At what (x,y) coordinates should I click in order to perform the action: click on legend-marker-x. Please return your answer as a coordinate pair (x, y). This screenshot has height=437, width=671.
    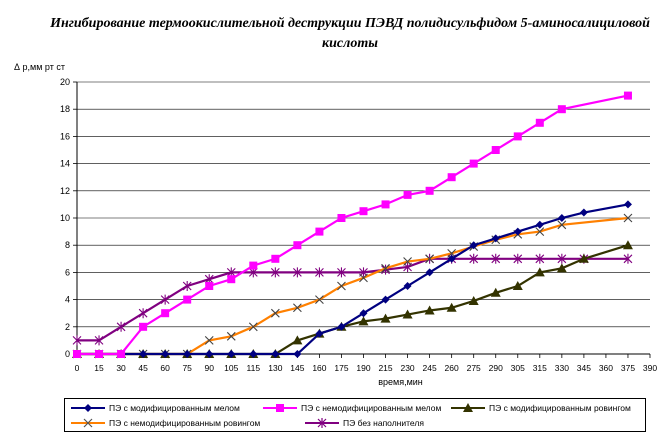
    Looking at the image, I should click on (88, 423).